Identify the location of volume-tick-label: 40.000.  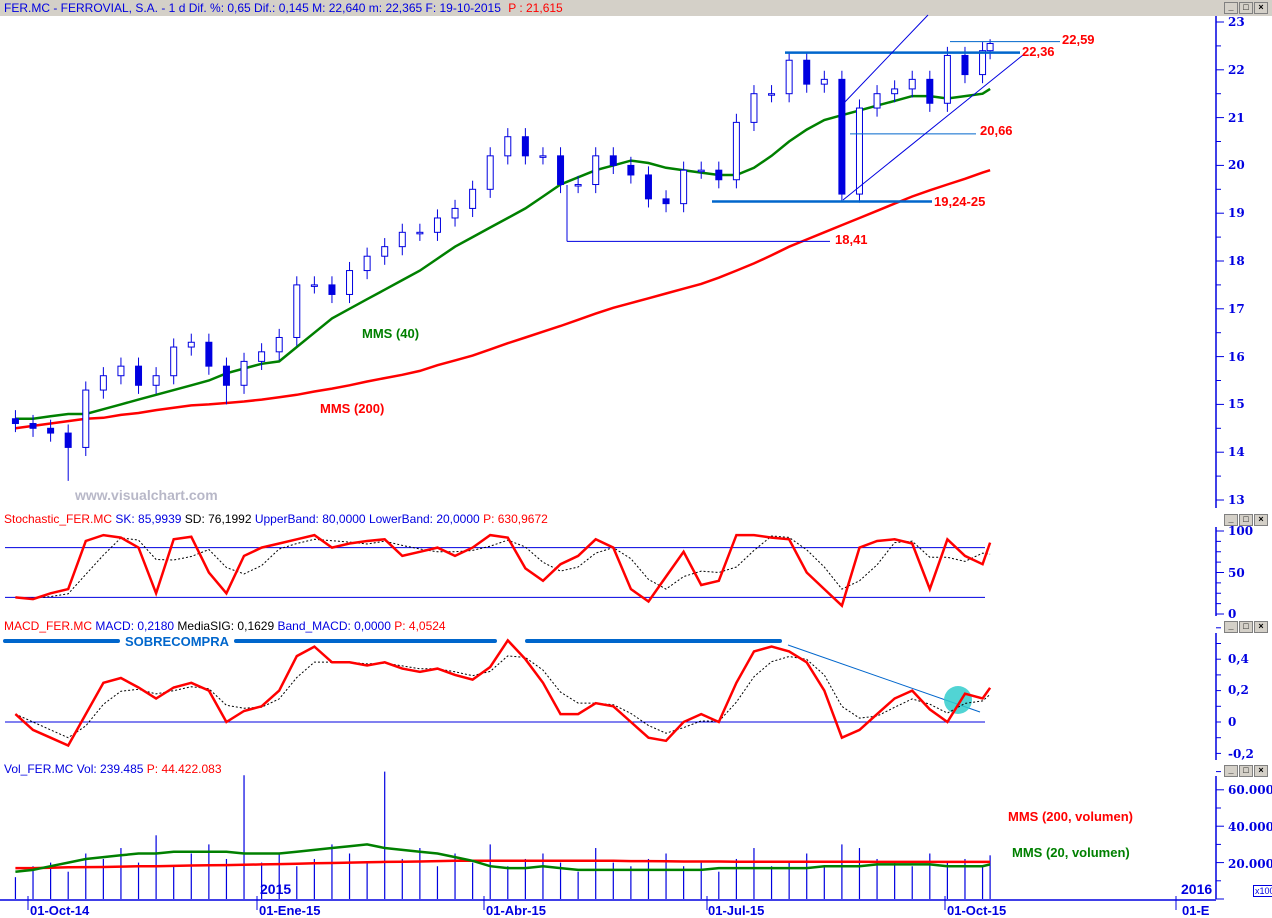
(1250, 827).